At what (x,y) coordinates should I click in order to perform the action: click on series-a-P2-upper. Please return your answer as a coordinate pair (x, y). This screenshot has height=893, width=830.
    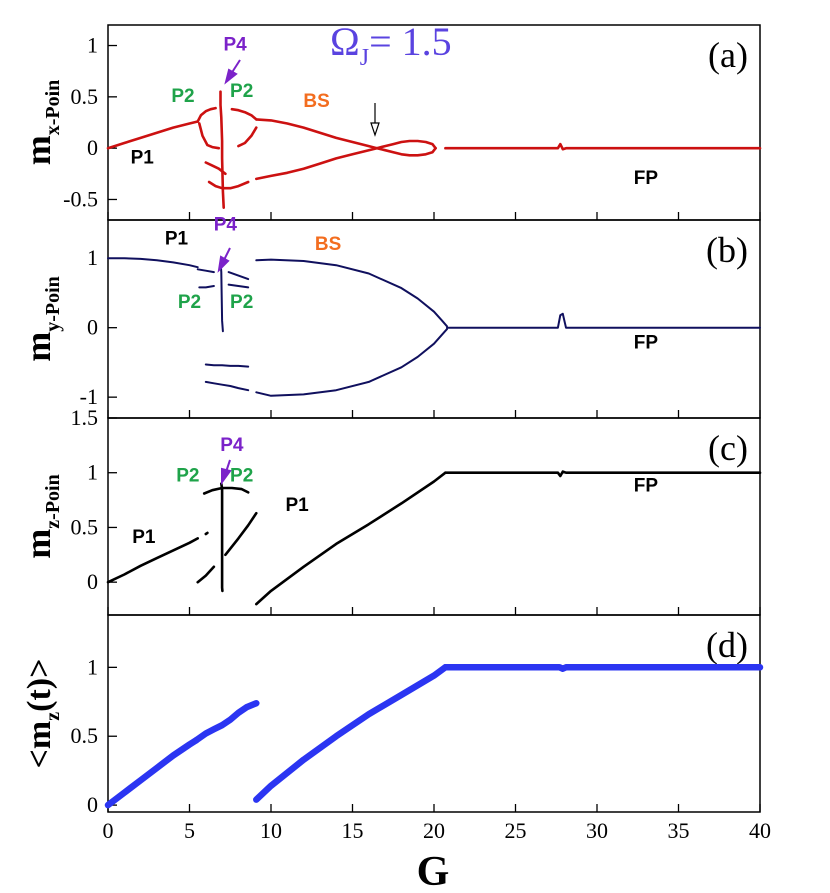
    Looking at the image, I should click on (206, 114).